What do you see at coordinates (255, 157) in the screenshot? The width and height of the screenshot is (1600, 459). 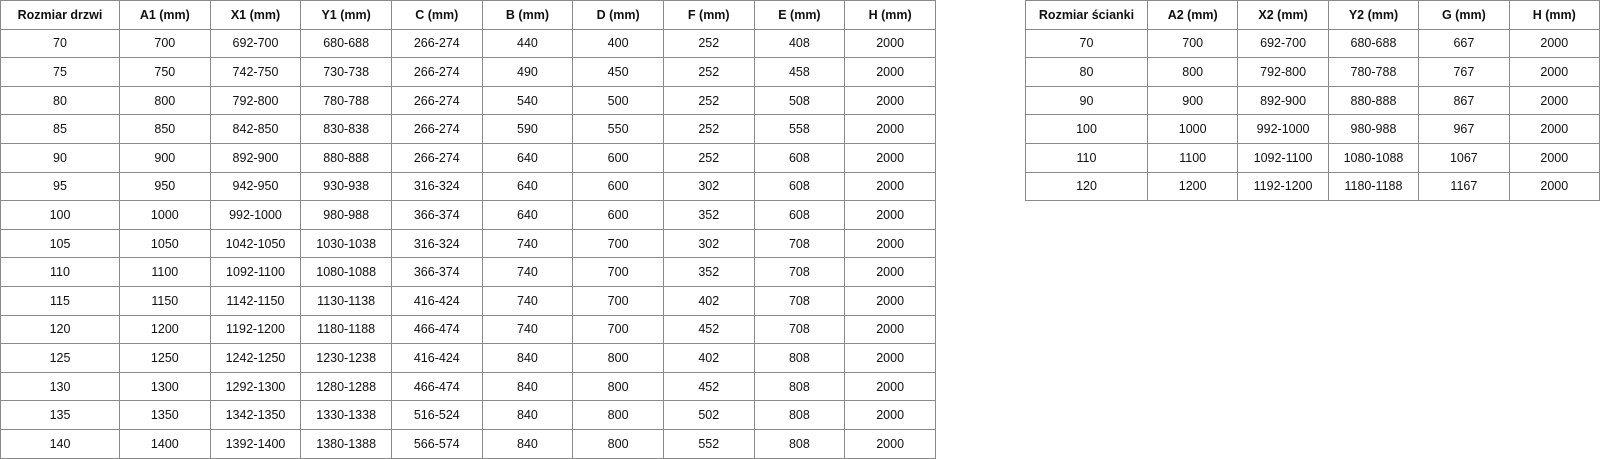 I see `table-cell: 892-900` at bounding box center [255, 157].